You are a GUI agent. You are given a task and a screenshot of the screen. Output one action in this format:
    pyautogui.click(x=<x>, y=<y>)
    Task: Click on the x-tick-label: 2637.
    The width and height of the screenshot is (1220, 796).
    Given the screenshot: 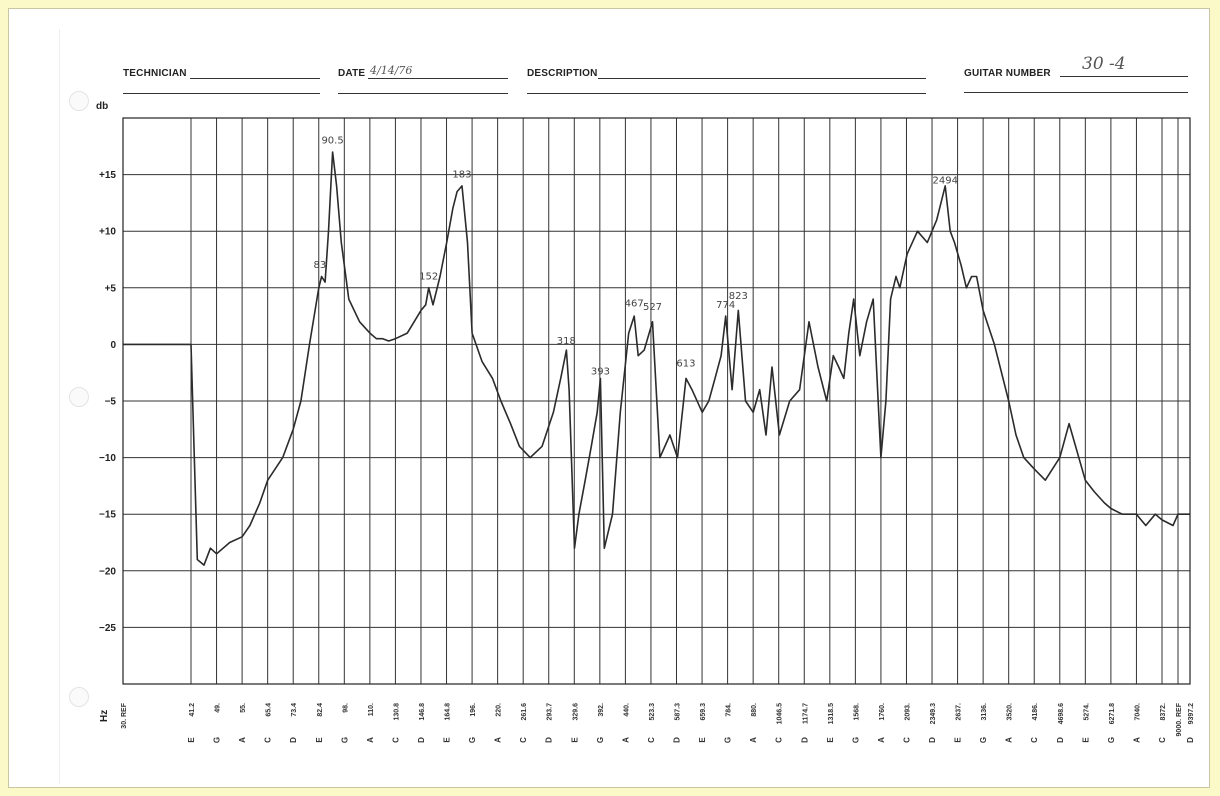 What is the action you would take?
    pyautogui.click(x=959, y=712)
    